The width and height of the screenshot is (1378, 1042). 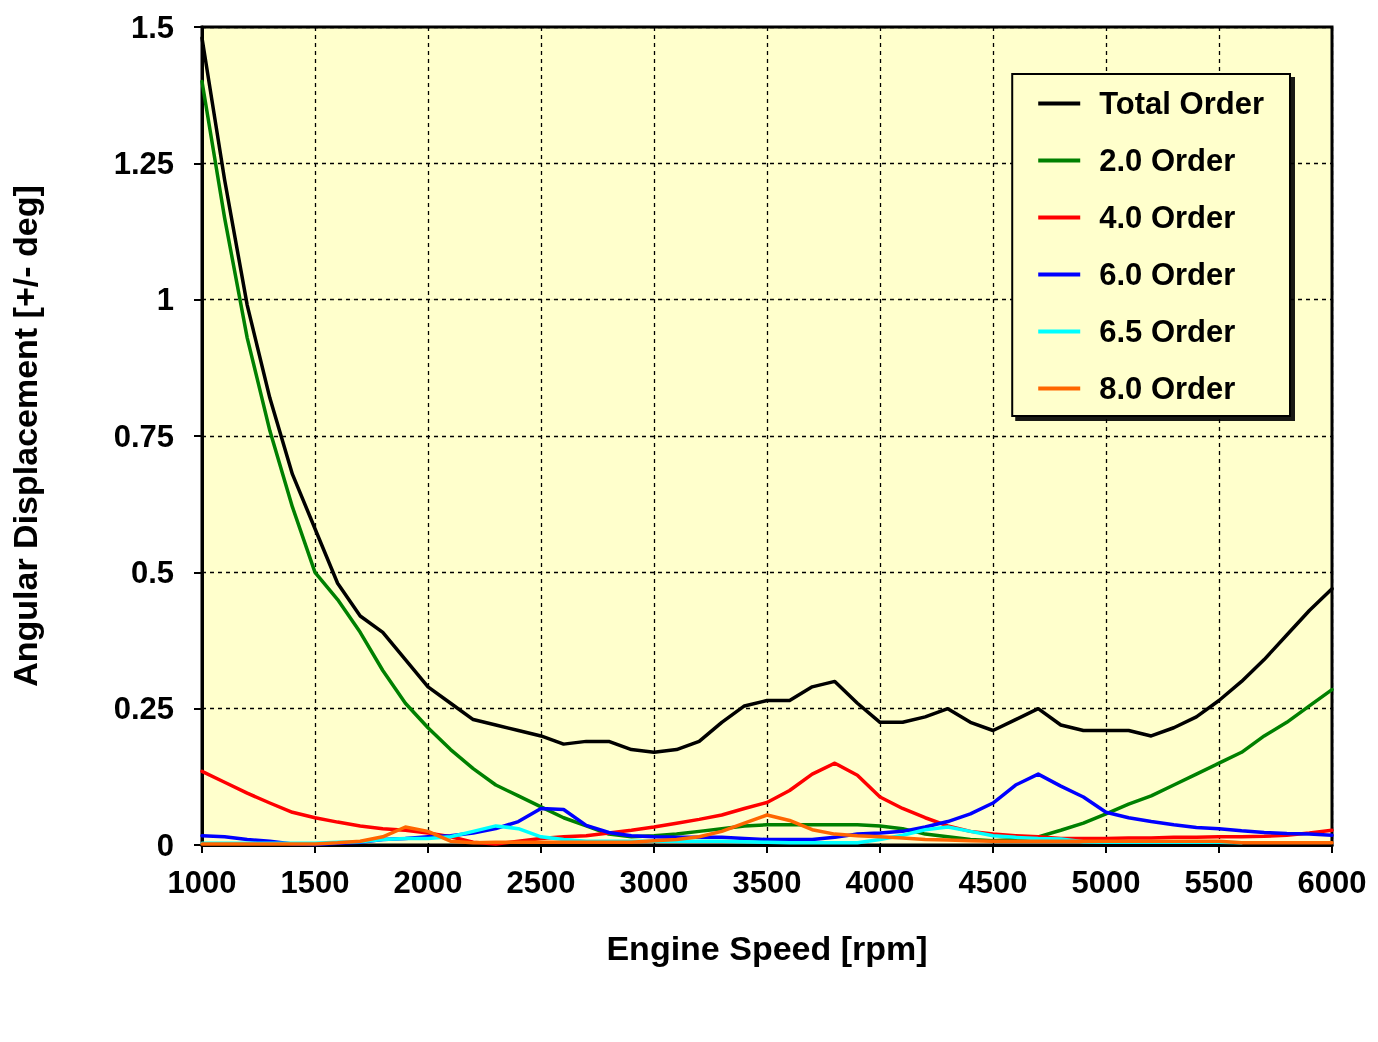 What do you see at coordinates (143, 163) in the screenshot?
I see `y-tick-label: 1.25` at bounding box center [143, 163].